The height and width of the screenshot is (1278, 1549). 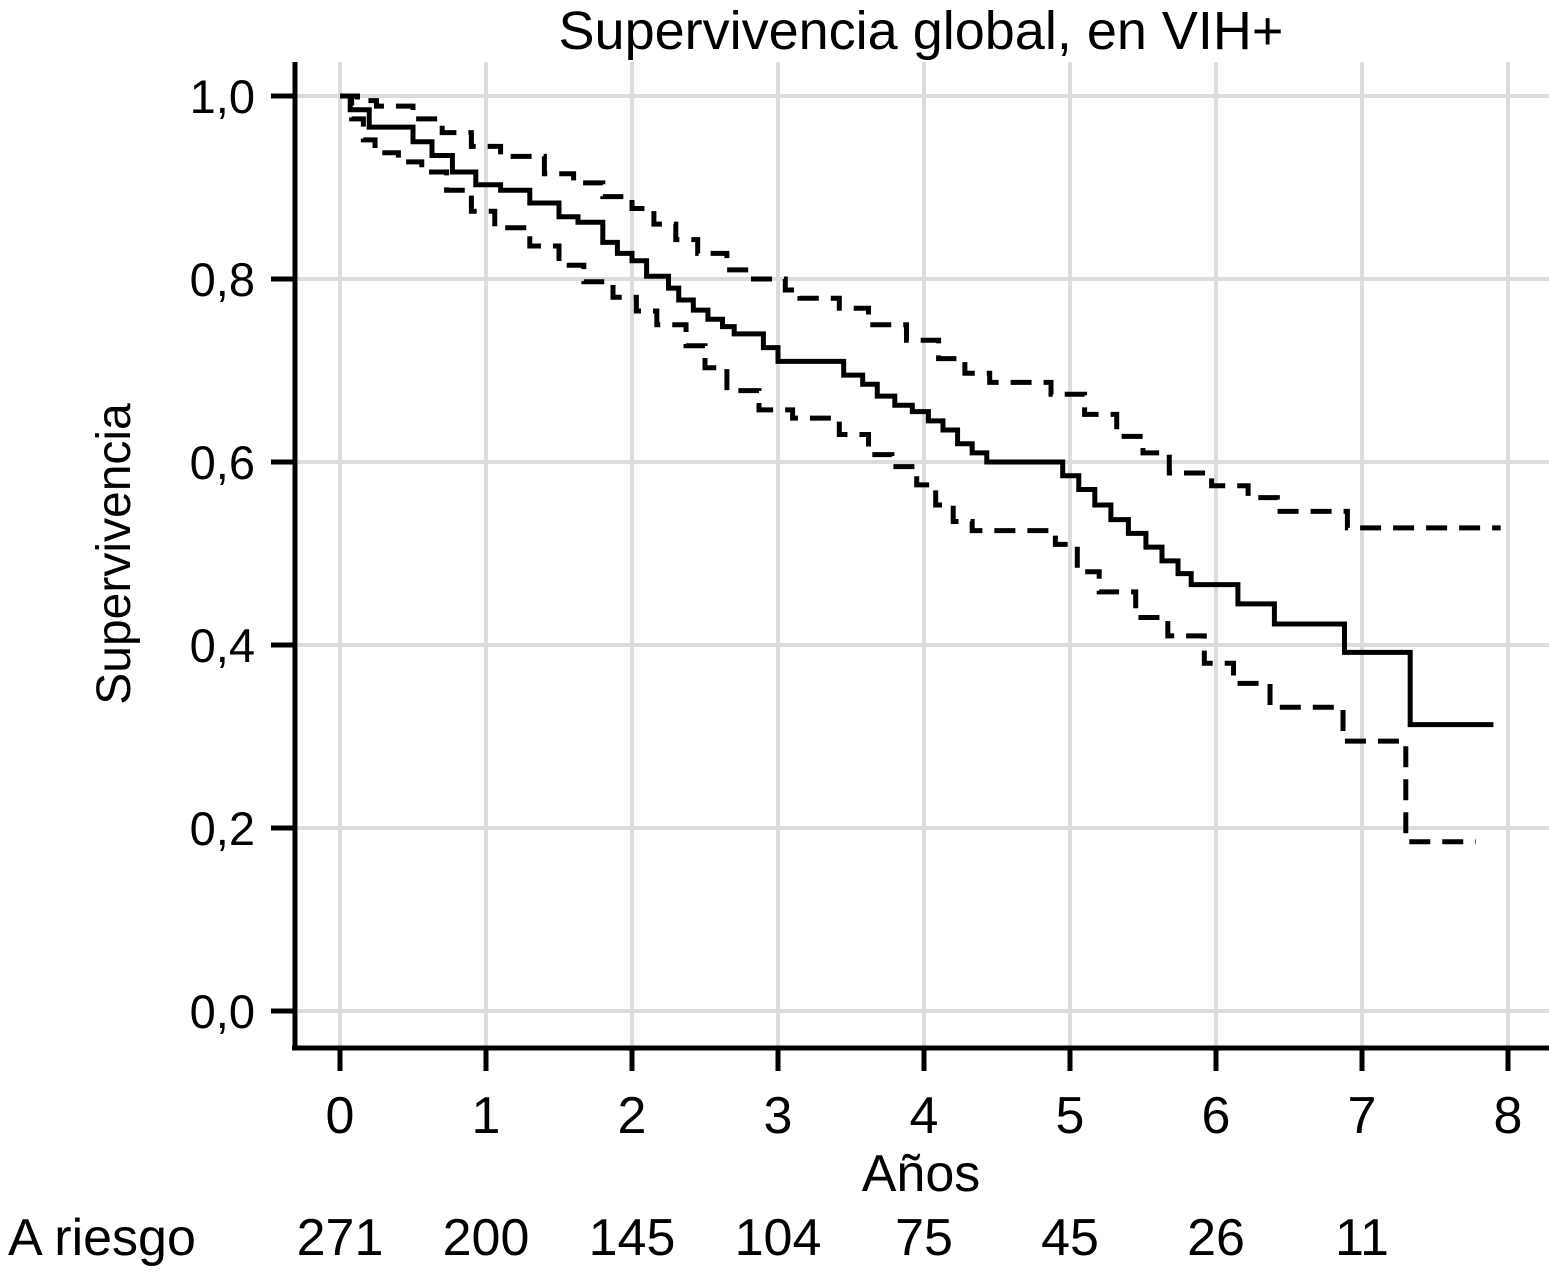 I want to click on y-tick-label: 0,8, so click(x=222, y=279).